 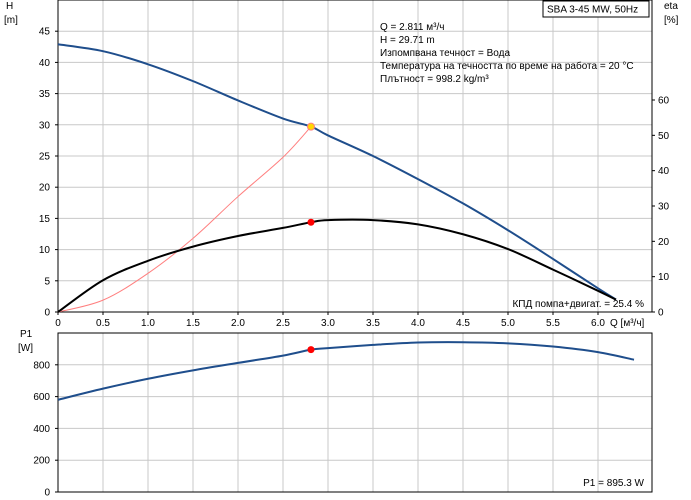 What do you see at coordinates (613, 483) in the screenshot?
I see `power-label: P1 = 895.3 W` at bounding box center [613, 483].